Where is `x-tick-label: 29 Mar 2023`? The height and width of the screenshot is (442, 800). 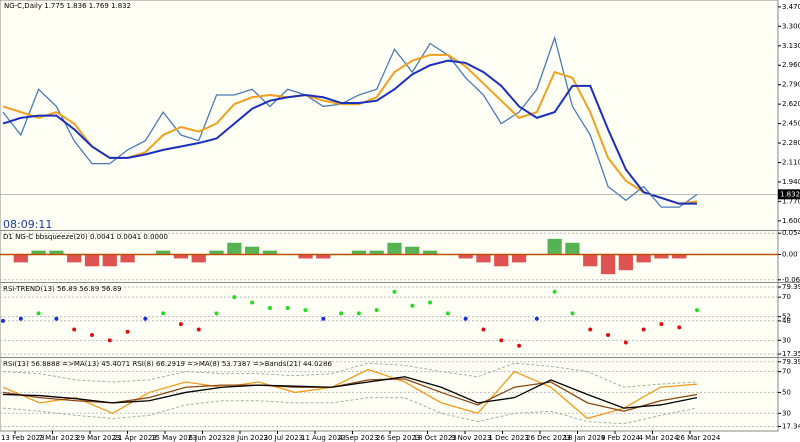 x-tick-label: 29 Mar 2023 is located at coordinates (98, 438).